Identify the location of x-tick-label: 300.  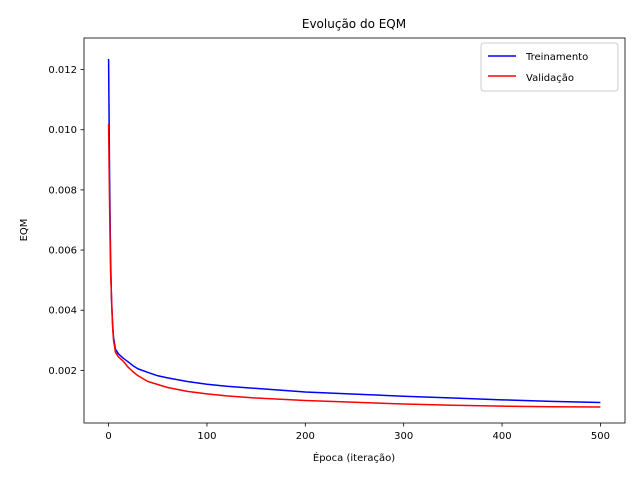
(403, 436).